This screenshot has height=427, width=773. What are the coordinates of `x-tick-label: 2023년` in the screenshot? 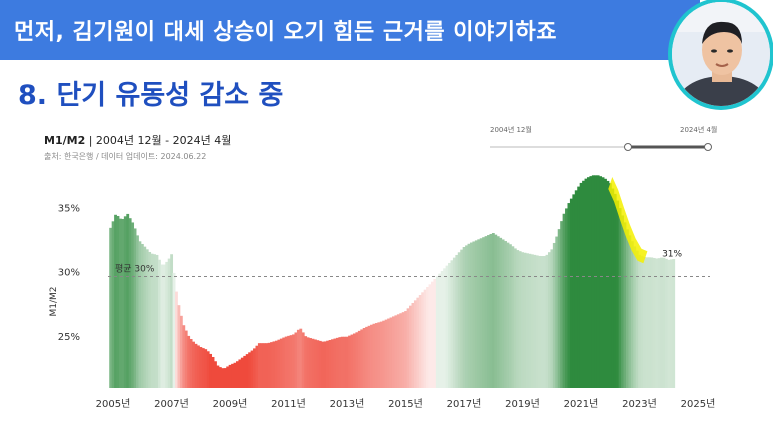 It's located at (639, 404).